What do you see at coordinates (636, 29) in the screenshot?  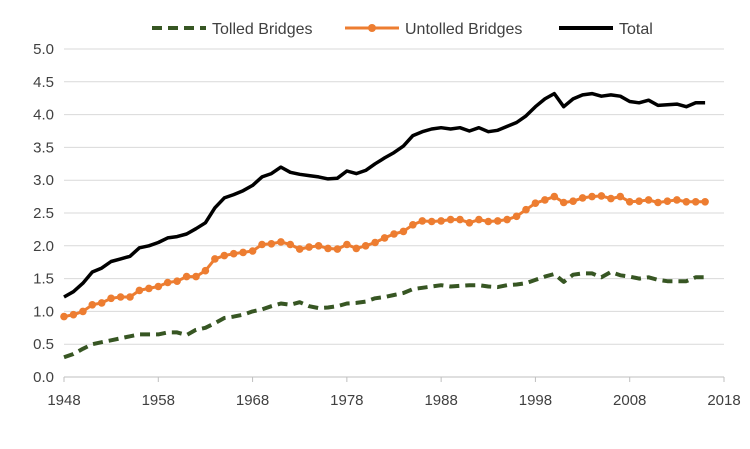 I see `legend-label-total: Total` at bounding box center [636, 29].